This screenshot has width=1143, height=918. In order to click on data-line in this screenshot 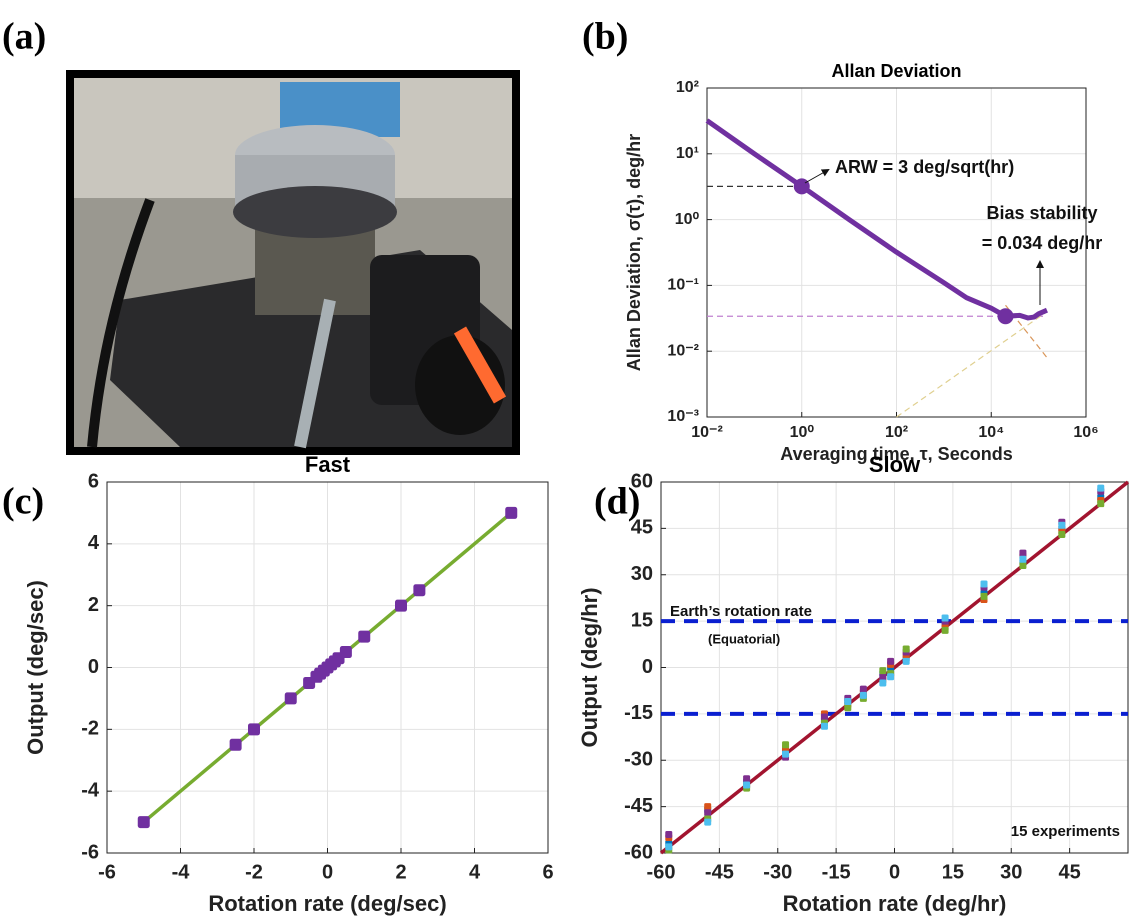, I will do `click(876, 219)`.